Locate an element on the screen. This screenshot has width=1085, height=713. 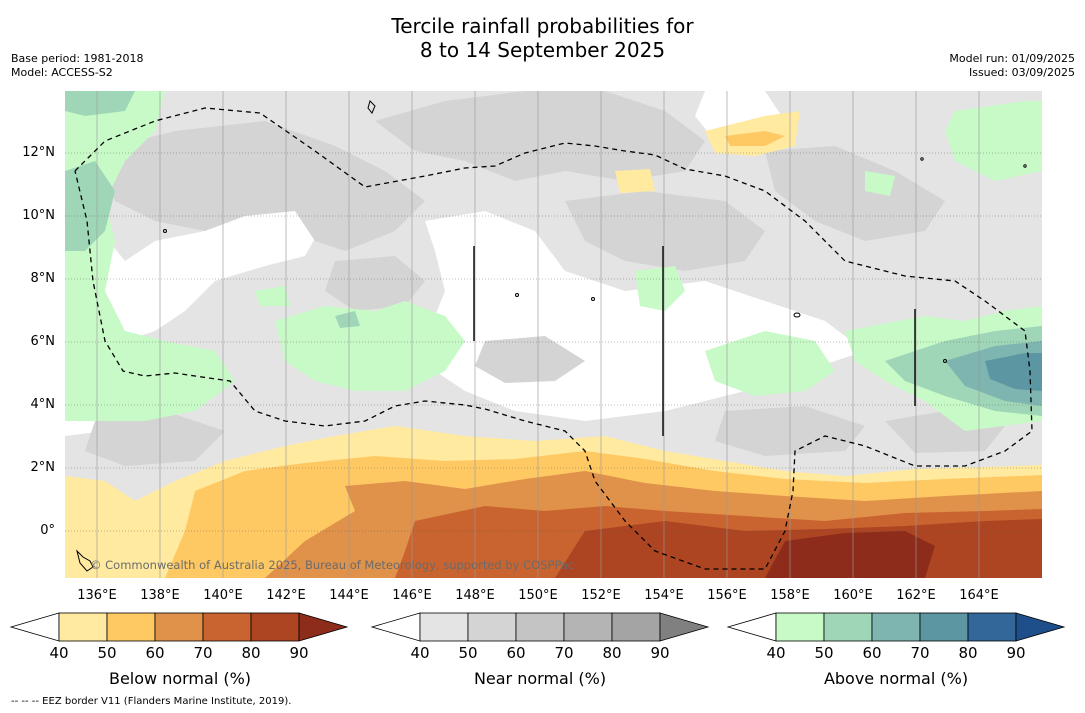
lat-label-8n: 8°N is located at coordinates (43, 278).